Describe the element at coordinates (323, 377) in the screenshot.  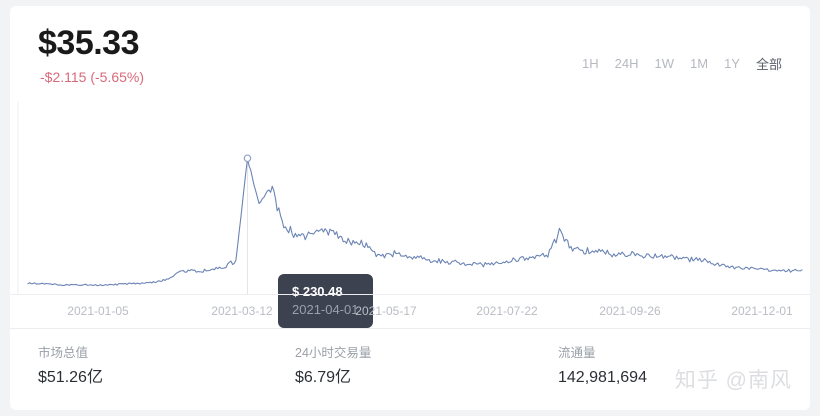
I see `stat-value: $6.79亿` at that location.